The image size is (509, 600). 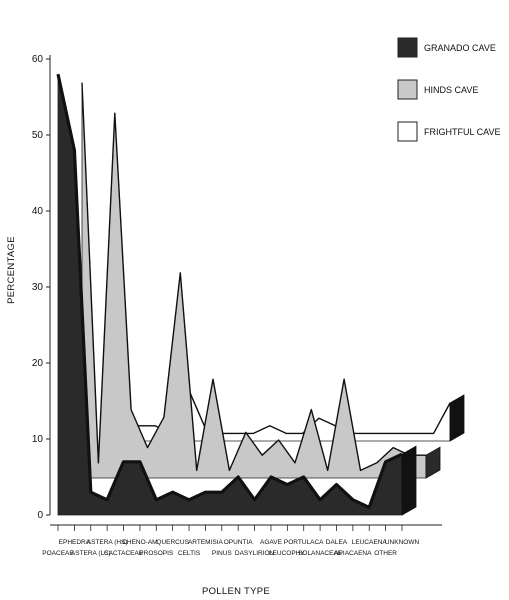 I want to click on category-label: PINUS, so click(x=222, y=553).